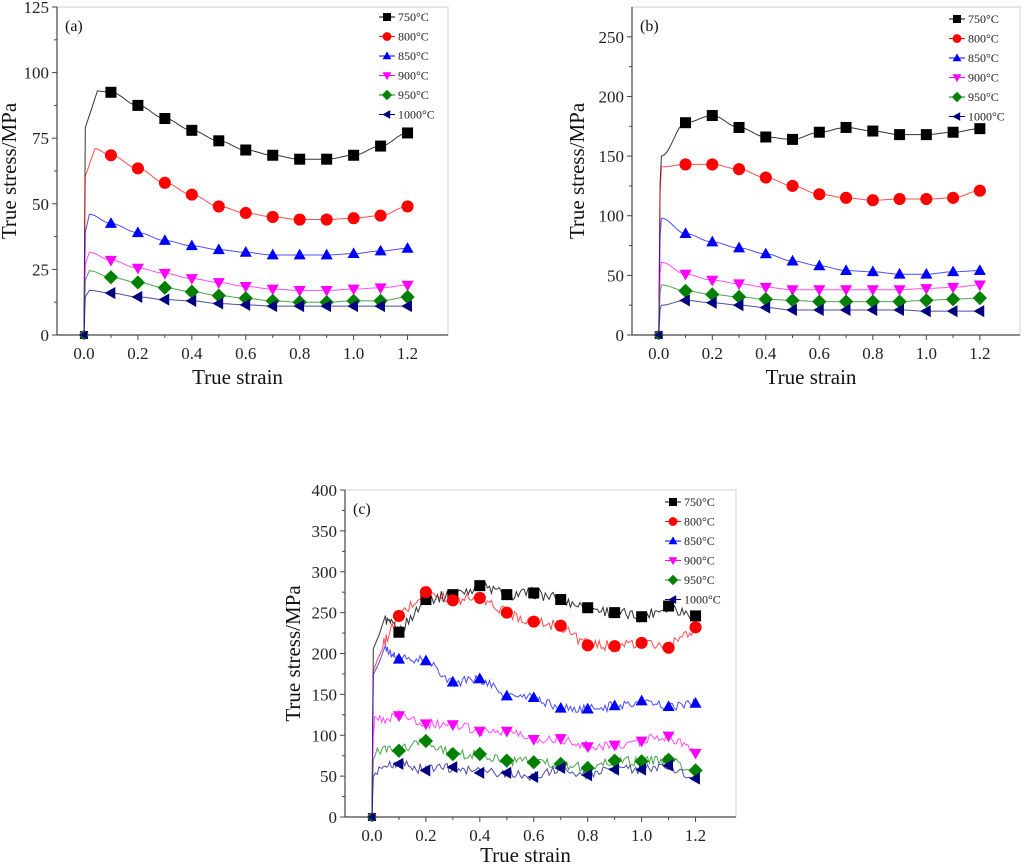 The height and width of the screenshot is (866, 1024). What do you see at coordinates (649, 26) in the screenshot?
I see `panel-label: (b)` at bounding box center [649, 26].